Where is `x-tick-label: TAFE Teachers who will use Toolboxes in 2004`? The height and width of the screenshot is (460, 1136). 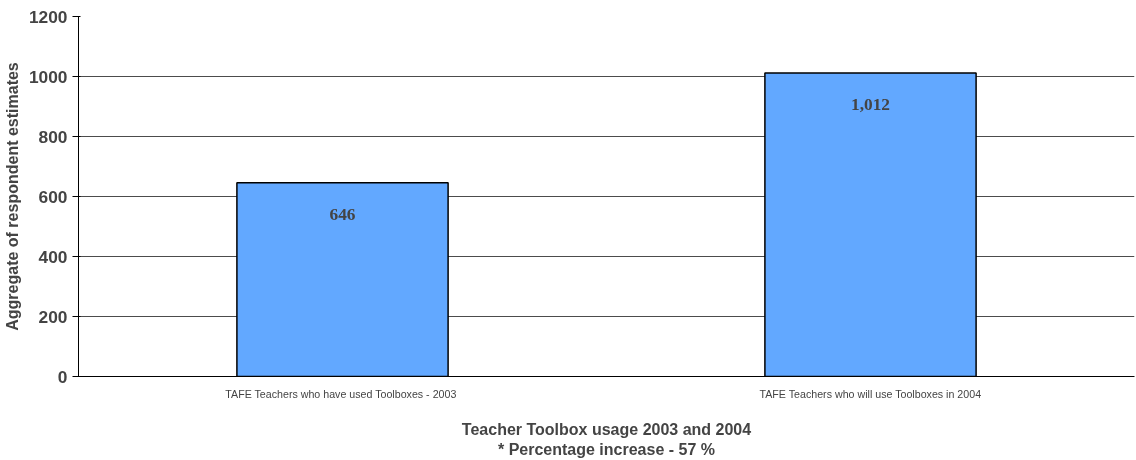 x-tick-label: TAFE Teachers who will use Toolboxes in 2004 is located at coordinates (870, 393).